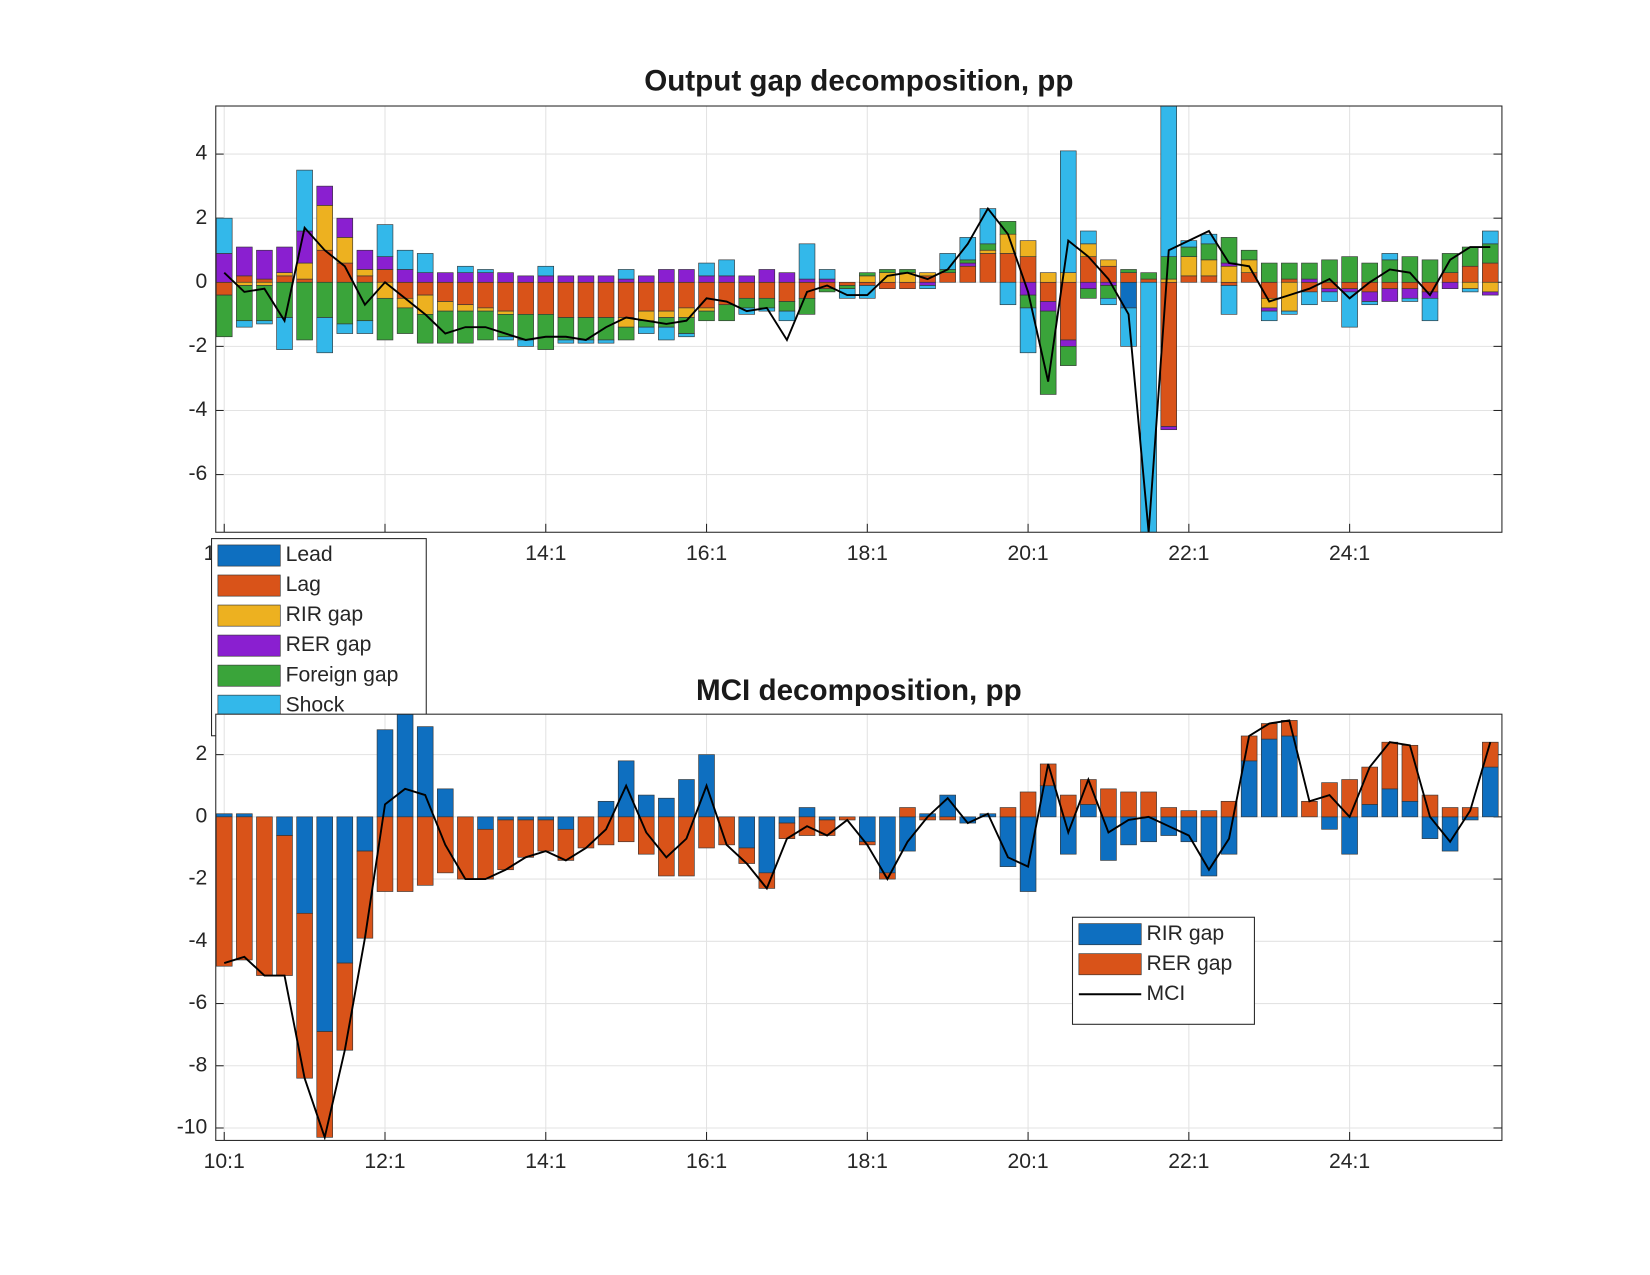  Describe the element at coordinates (1166, 993) in the screenshot. I see `legend-label: MCI` at that location.